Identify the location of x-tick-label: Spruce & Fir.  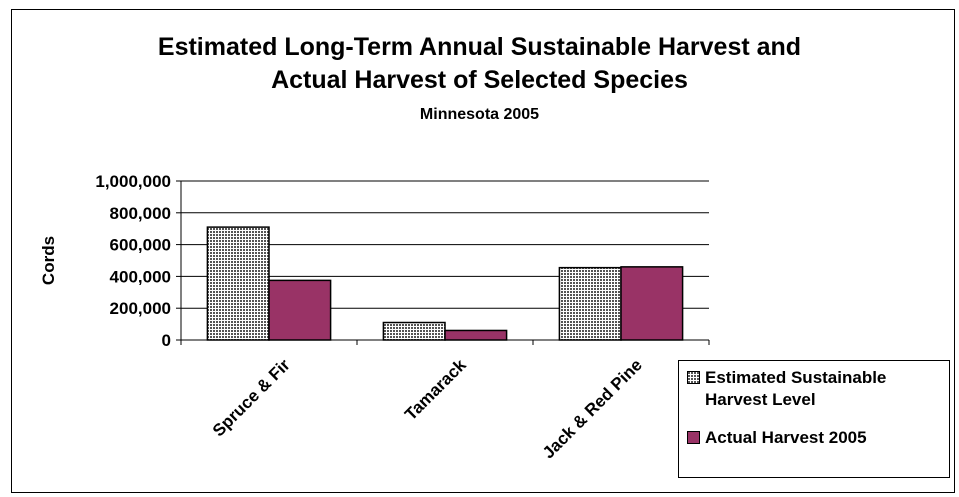
(251, 397).